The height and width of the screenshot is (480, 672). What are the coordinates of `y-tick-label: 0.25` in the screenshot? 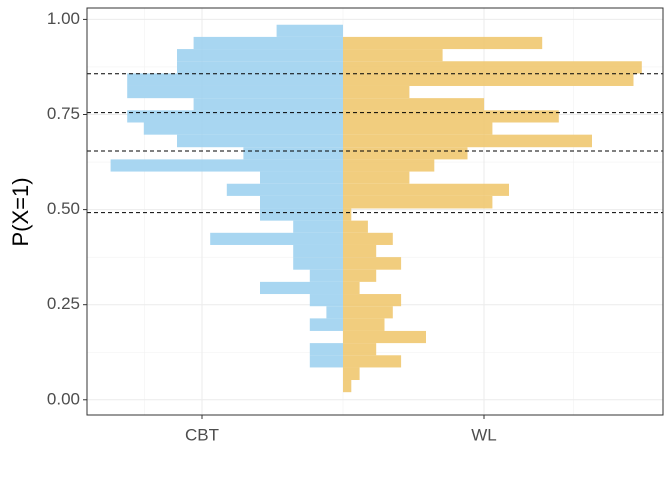 It's located at (63, 303).